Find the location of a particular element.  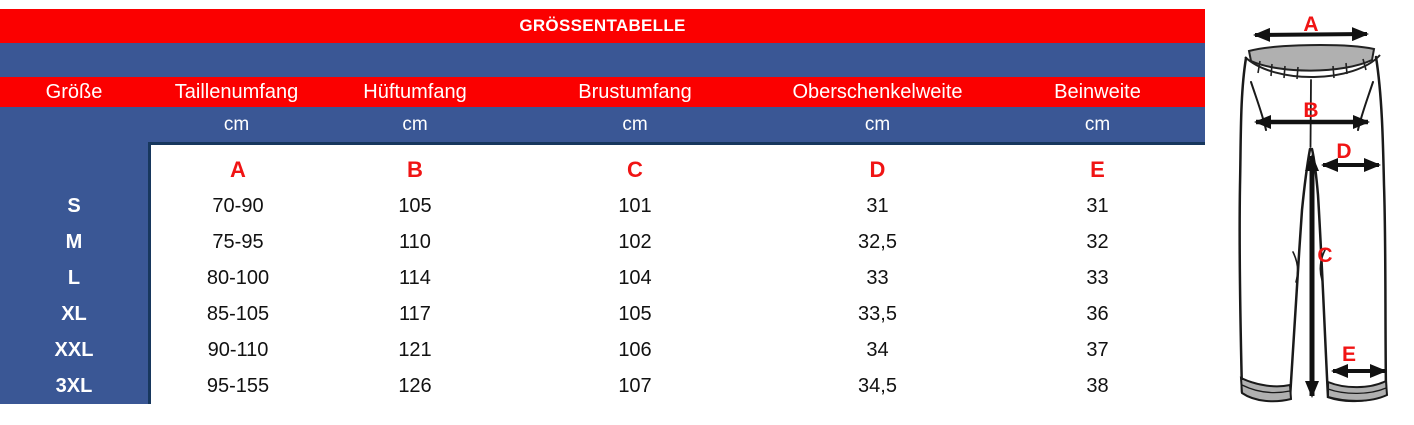

value-cell: 106 is located at coordinates (635, 349).